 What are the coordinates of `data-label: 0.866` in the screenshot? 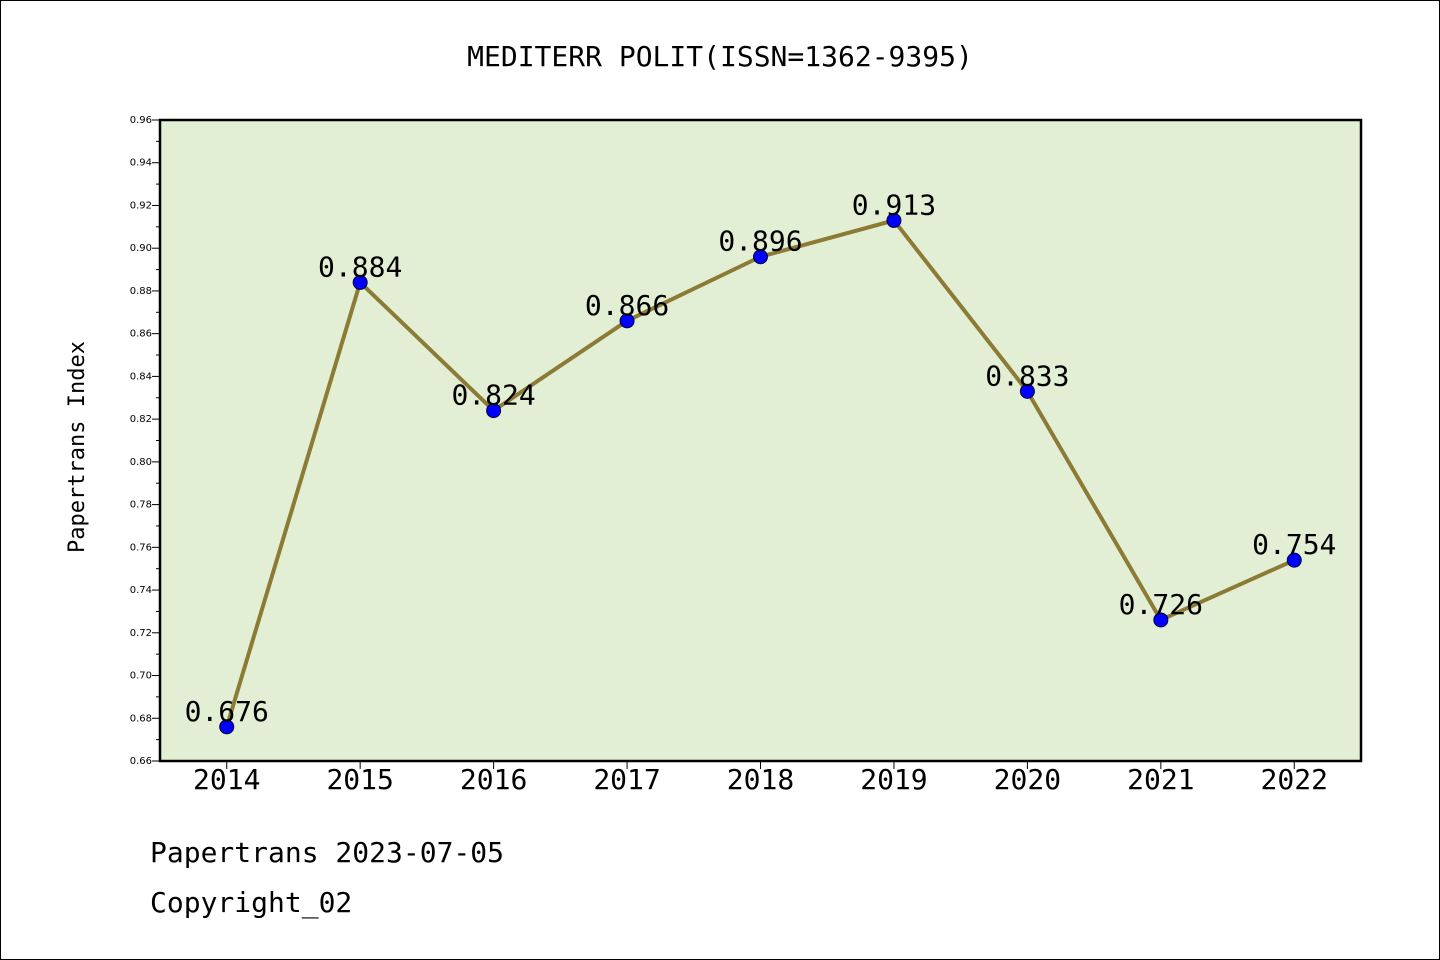 It's located at (627, 305).